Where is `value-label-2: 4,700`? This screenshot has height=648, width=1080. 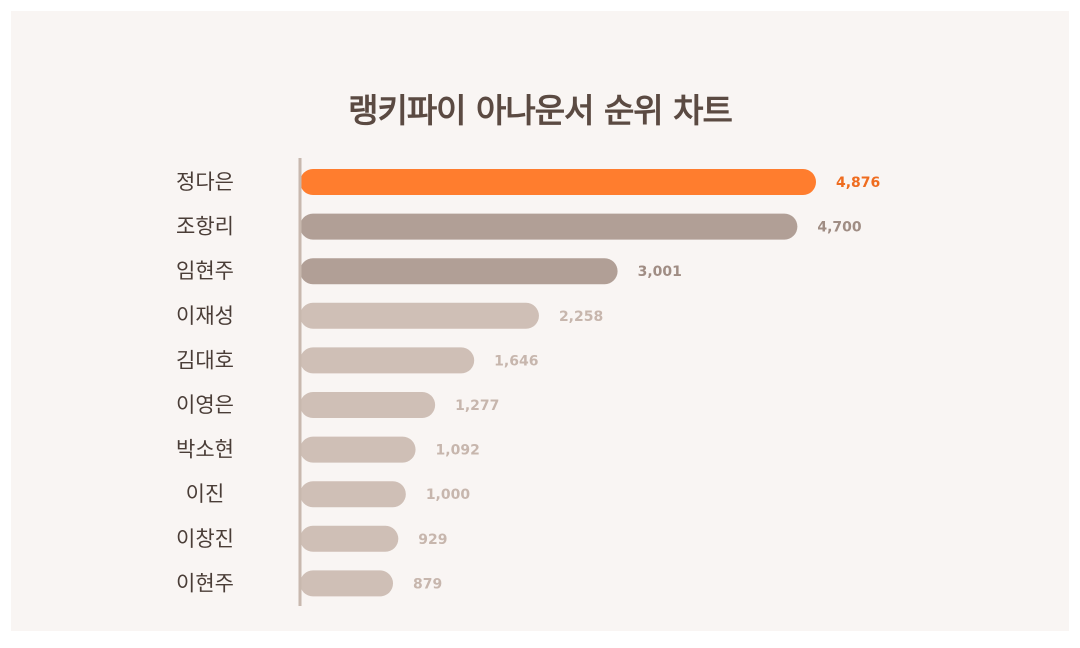 value-label-2: 4,700 is located at coordinates (839, 228).